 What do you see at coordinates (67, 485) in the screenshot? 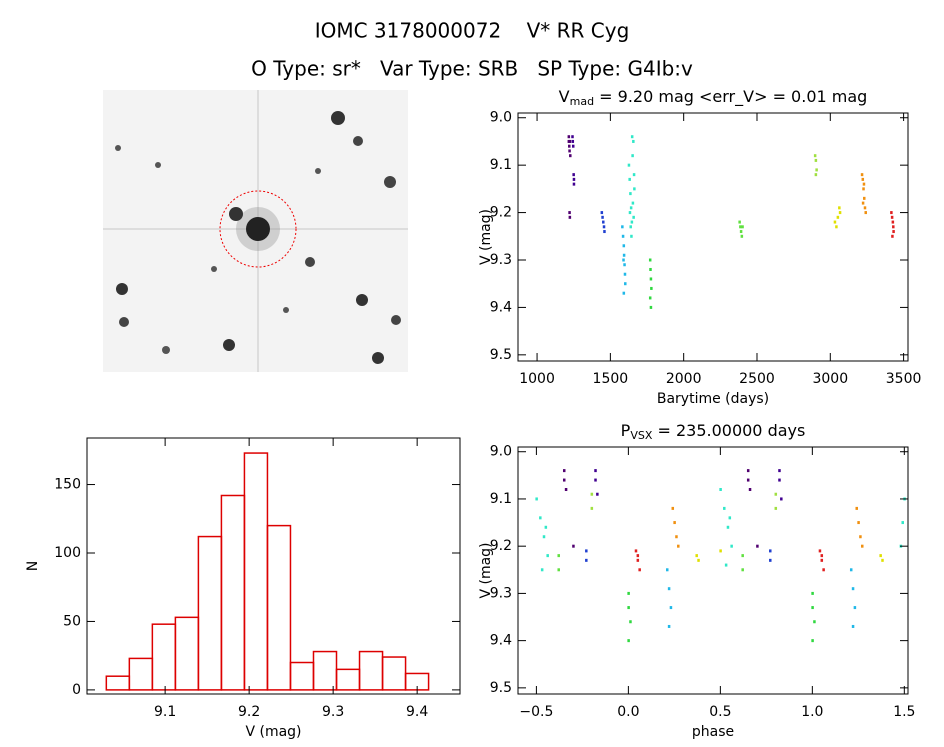
I see `y-tick-label: 150` at bounding box center [67, 485].